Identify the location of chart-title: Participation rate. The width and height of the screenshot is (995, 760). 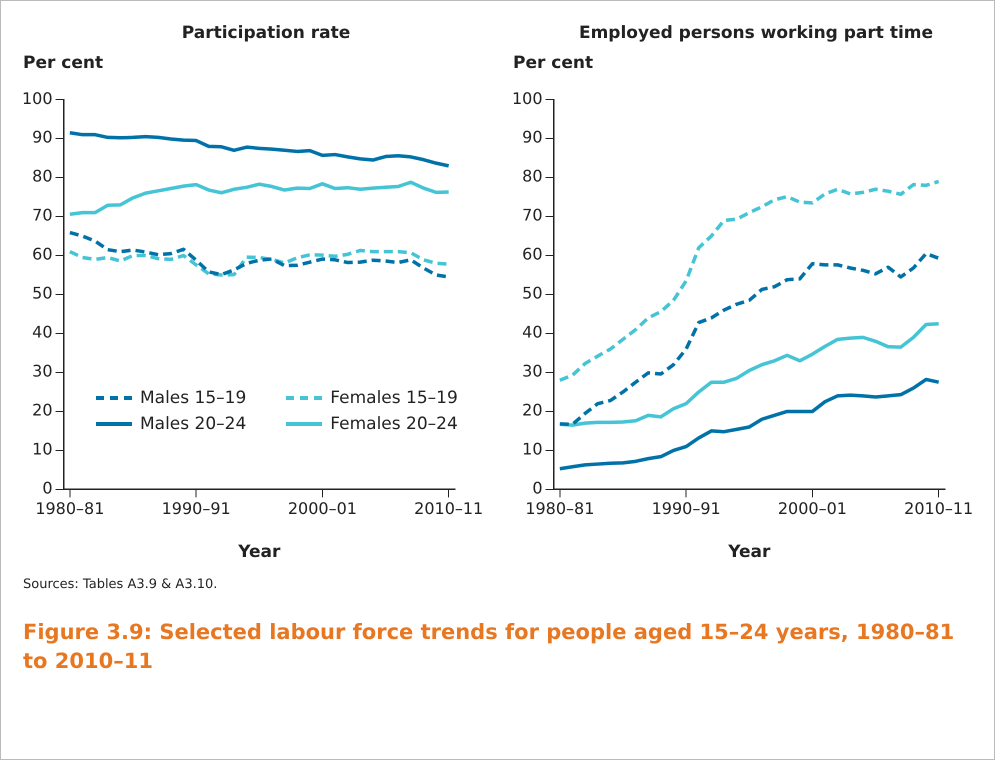
(266, 34).